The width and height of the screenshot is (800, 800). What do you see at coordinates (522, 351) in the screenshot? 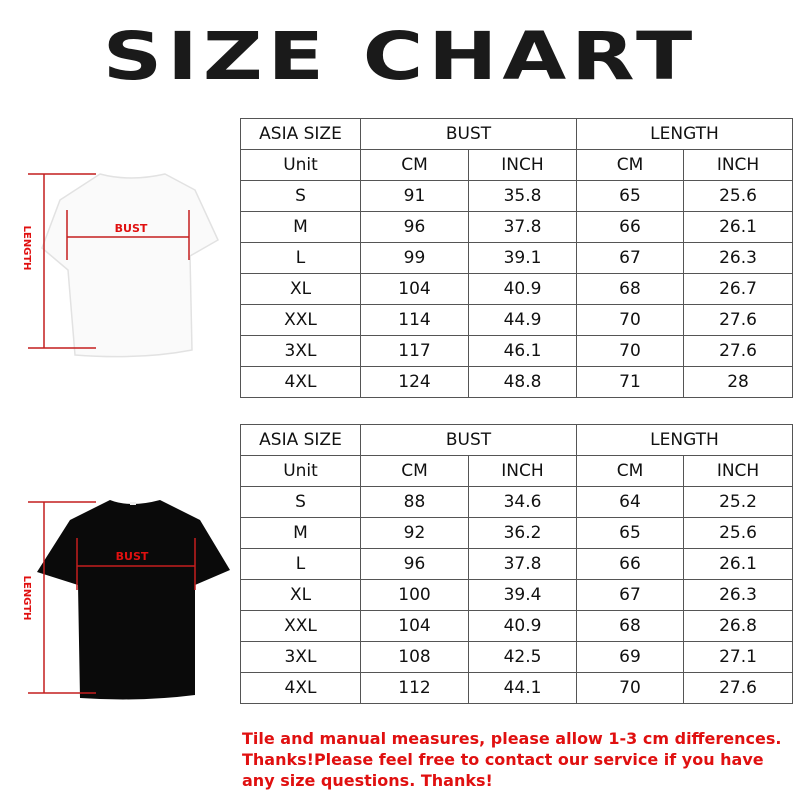
I see `value-cell: 46.1` at bounding box center [522, 351].